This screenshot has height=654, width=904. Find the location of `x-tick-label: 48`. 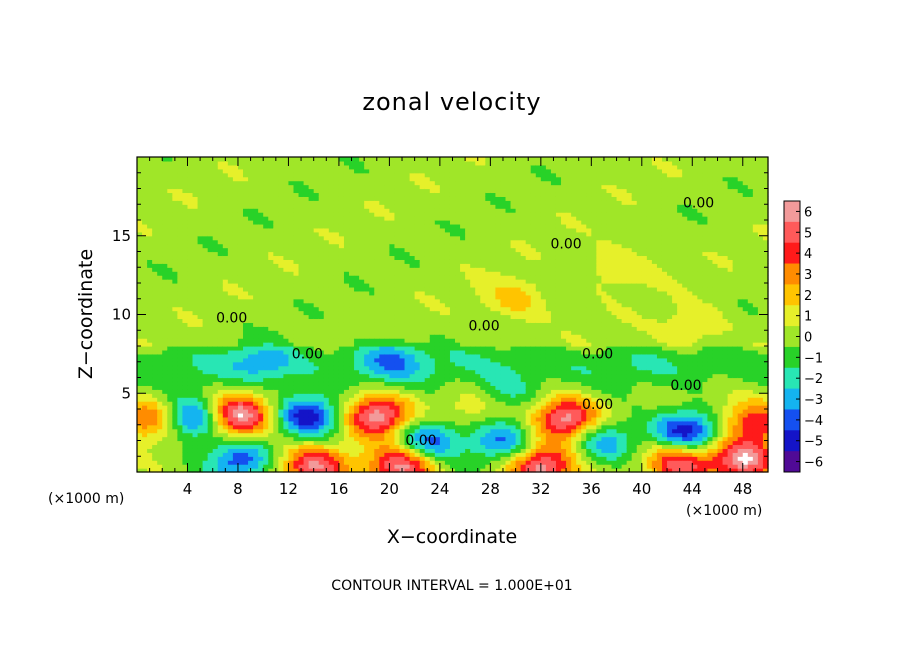

x-tick-label: 48 is located at coordinates (742, 489).